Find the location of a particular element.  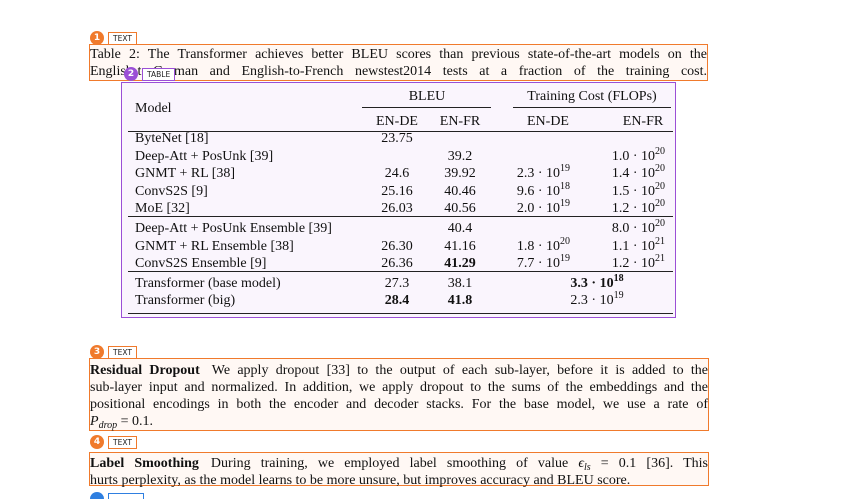

table-cell: 28.4 is located at coordinates (397, 301).